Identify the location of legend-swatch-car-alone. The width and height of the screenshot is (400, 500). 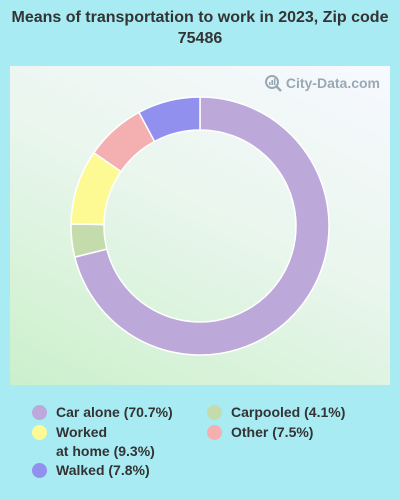
(39, 412).